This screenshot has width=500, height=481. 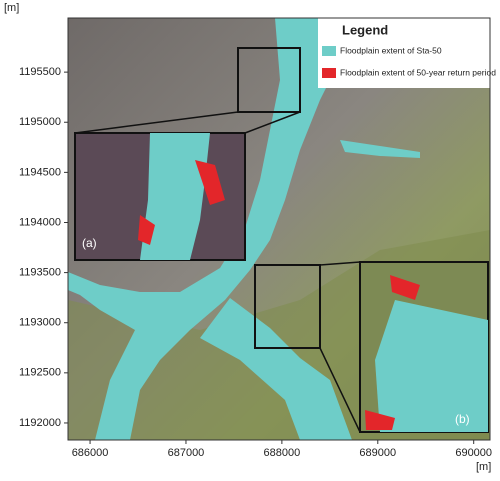 I want to click on legend-box, so click(x=404, y=53).